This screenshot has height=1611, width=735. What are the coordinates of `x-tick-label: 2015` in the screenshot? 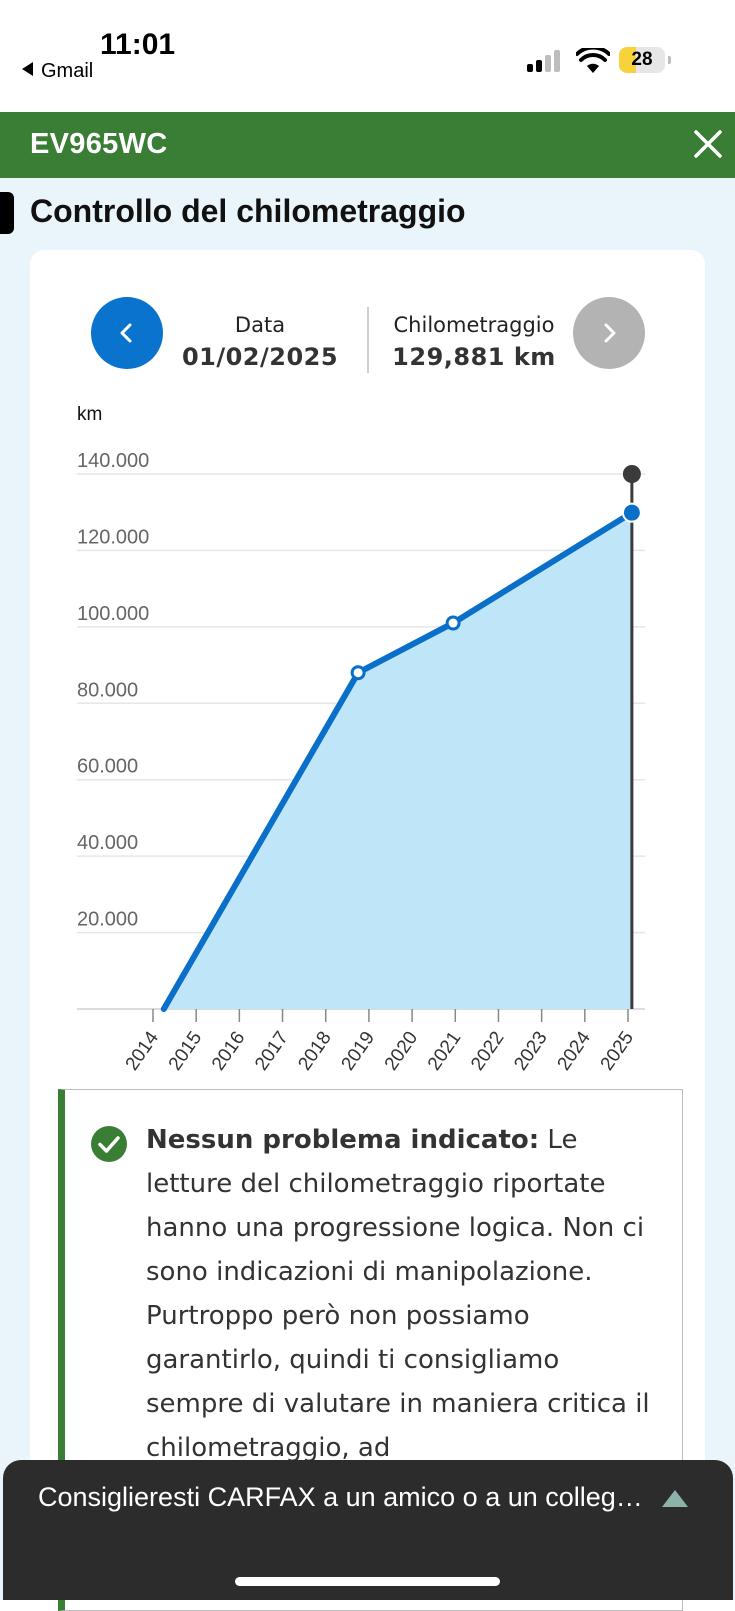 It's located at (185, 1051).